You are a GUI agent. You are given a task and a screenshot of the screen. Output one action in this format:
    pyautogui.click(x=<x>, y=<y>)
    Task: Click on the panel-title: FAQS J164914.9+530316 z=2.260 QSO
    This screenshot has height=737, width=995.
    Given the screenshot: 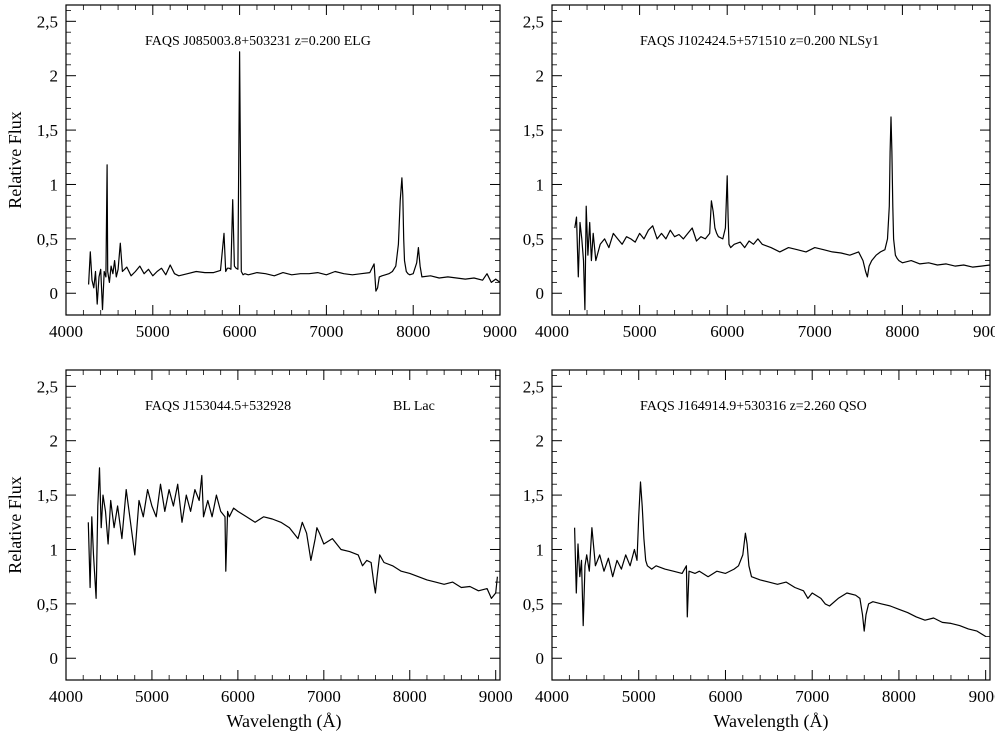 What is the action you would take?
    pyautogui.click(x=753, y=406)
    